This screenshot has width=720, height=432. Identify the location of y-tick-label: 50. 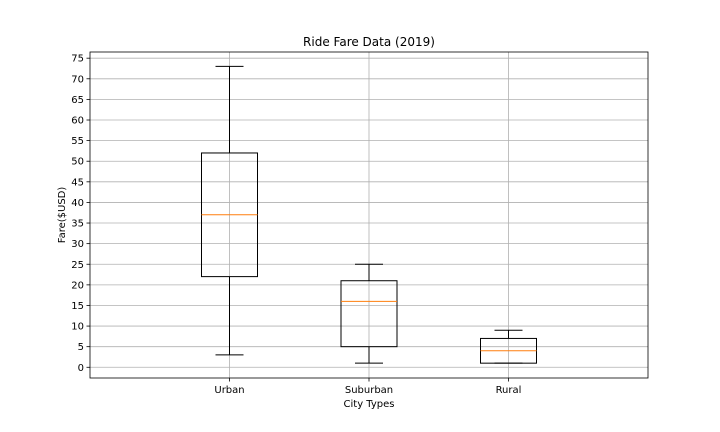
(77, 162).